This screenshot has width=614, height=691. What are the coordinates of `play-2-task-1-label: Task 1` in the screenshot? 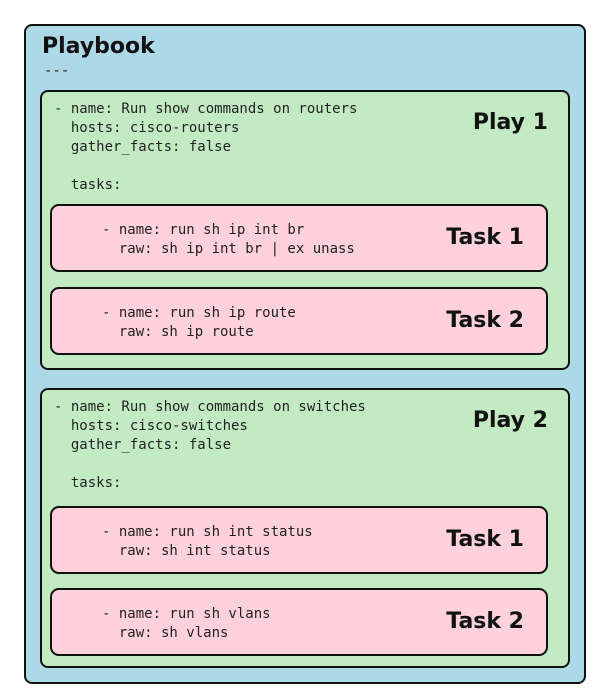 It's located at (485, 539).